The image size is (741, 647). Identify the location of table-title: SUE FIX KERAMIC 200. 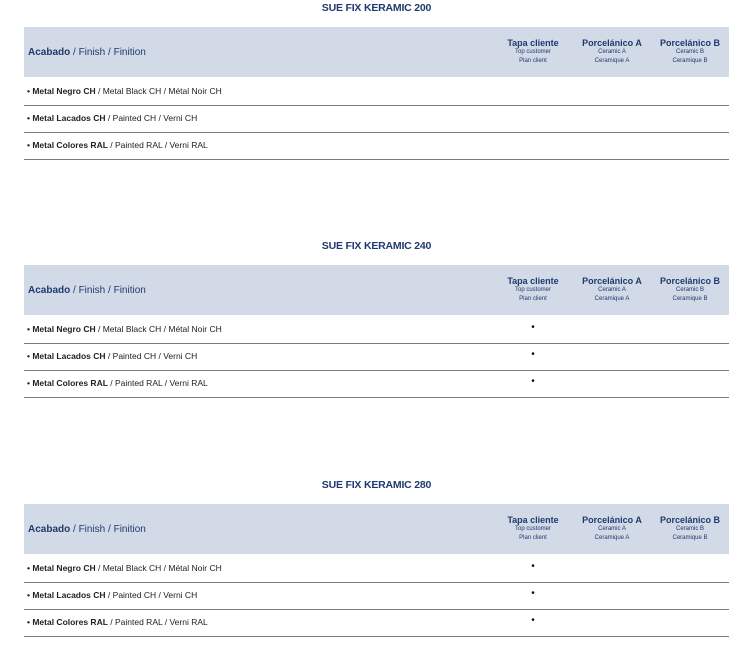
(376, 8).